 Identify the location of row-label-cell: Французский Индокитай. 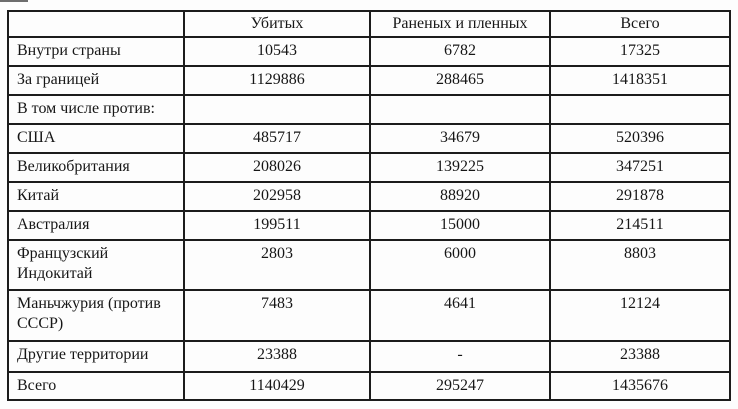
(96, 265).